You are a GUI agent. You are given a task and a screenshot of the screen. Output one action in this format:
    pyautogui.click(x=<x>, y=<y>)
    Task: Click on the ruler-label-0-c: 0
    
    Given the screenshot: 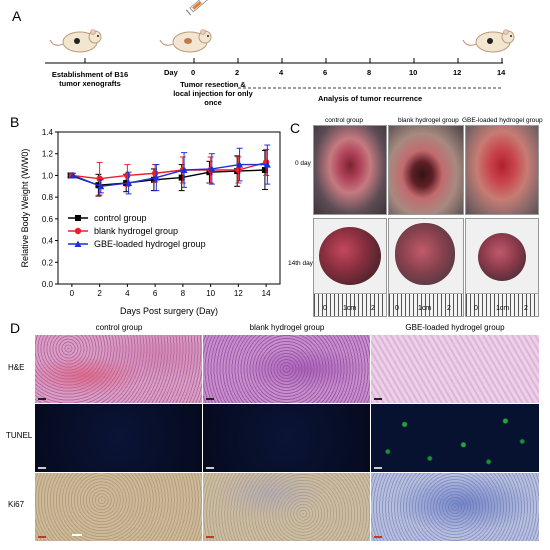 What is the action you would take?
    pyautogui.click(x=476, y=308)
    